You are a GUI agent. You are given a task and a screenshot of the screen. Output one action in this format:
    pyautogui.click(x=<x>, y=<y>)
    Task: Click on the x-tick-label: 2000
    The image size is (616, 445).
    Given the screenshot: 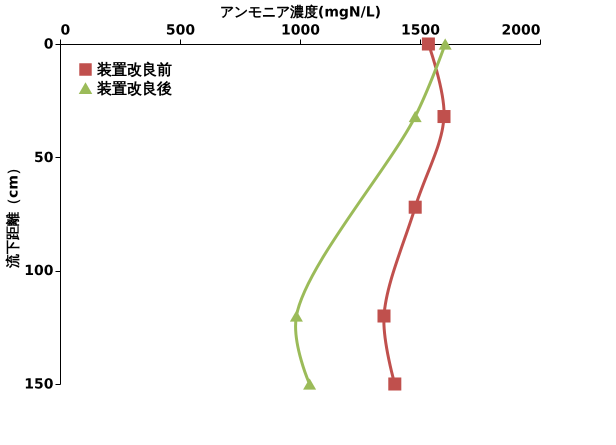 What is the action you would take?
    pyautogui.click(x=521, y=30)
    